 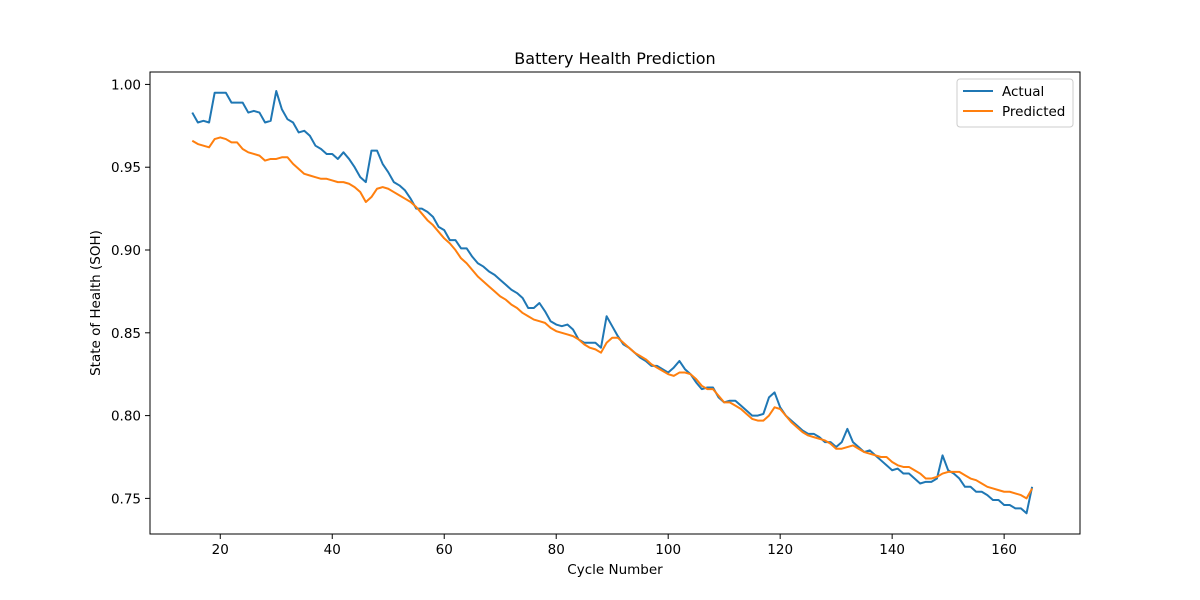 What do you see at coordinates (444, 550) in the screenshot?
I see `x-tick-label: 60` at bounding box center [444, 550].